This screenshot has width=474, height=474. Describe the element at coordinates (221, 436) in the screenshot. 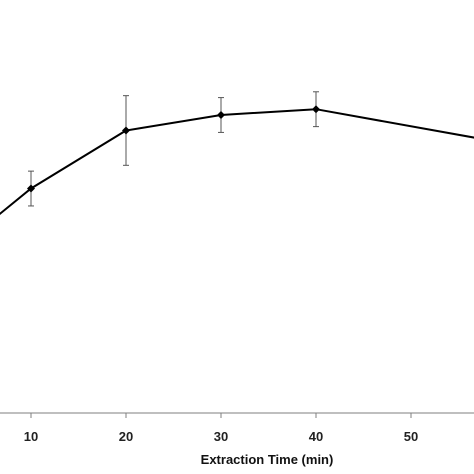

I see `x-tick-label-30: 30` at that location.